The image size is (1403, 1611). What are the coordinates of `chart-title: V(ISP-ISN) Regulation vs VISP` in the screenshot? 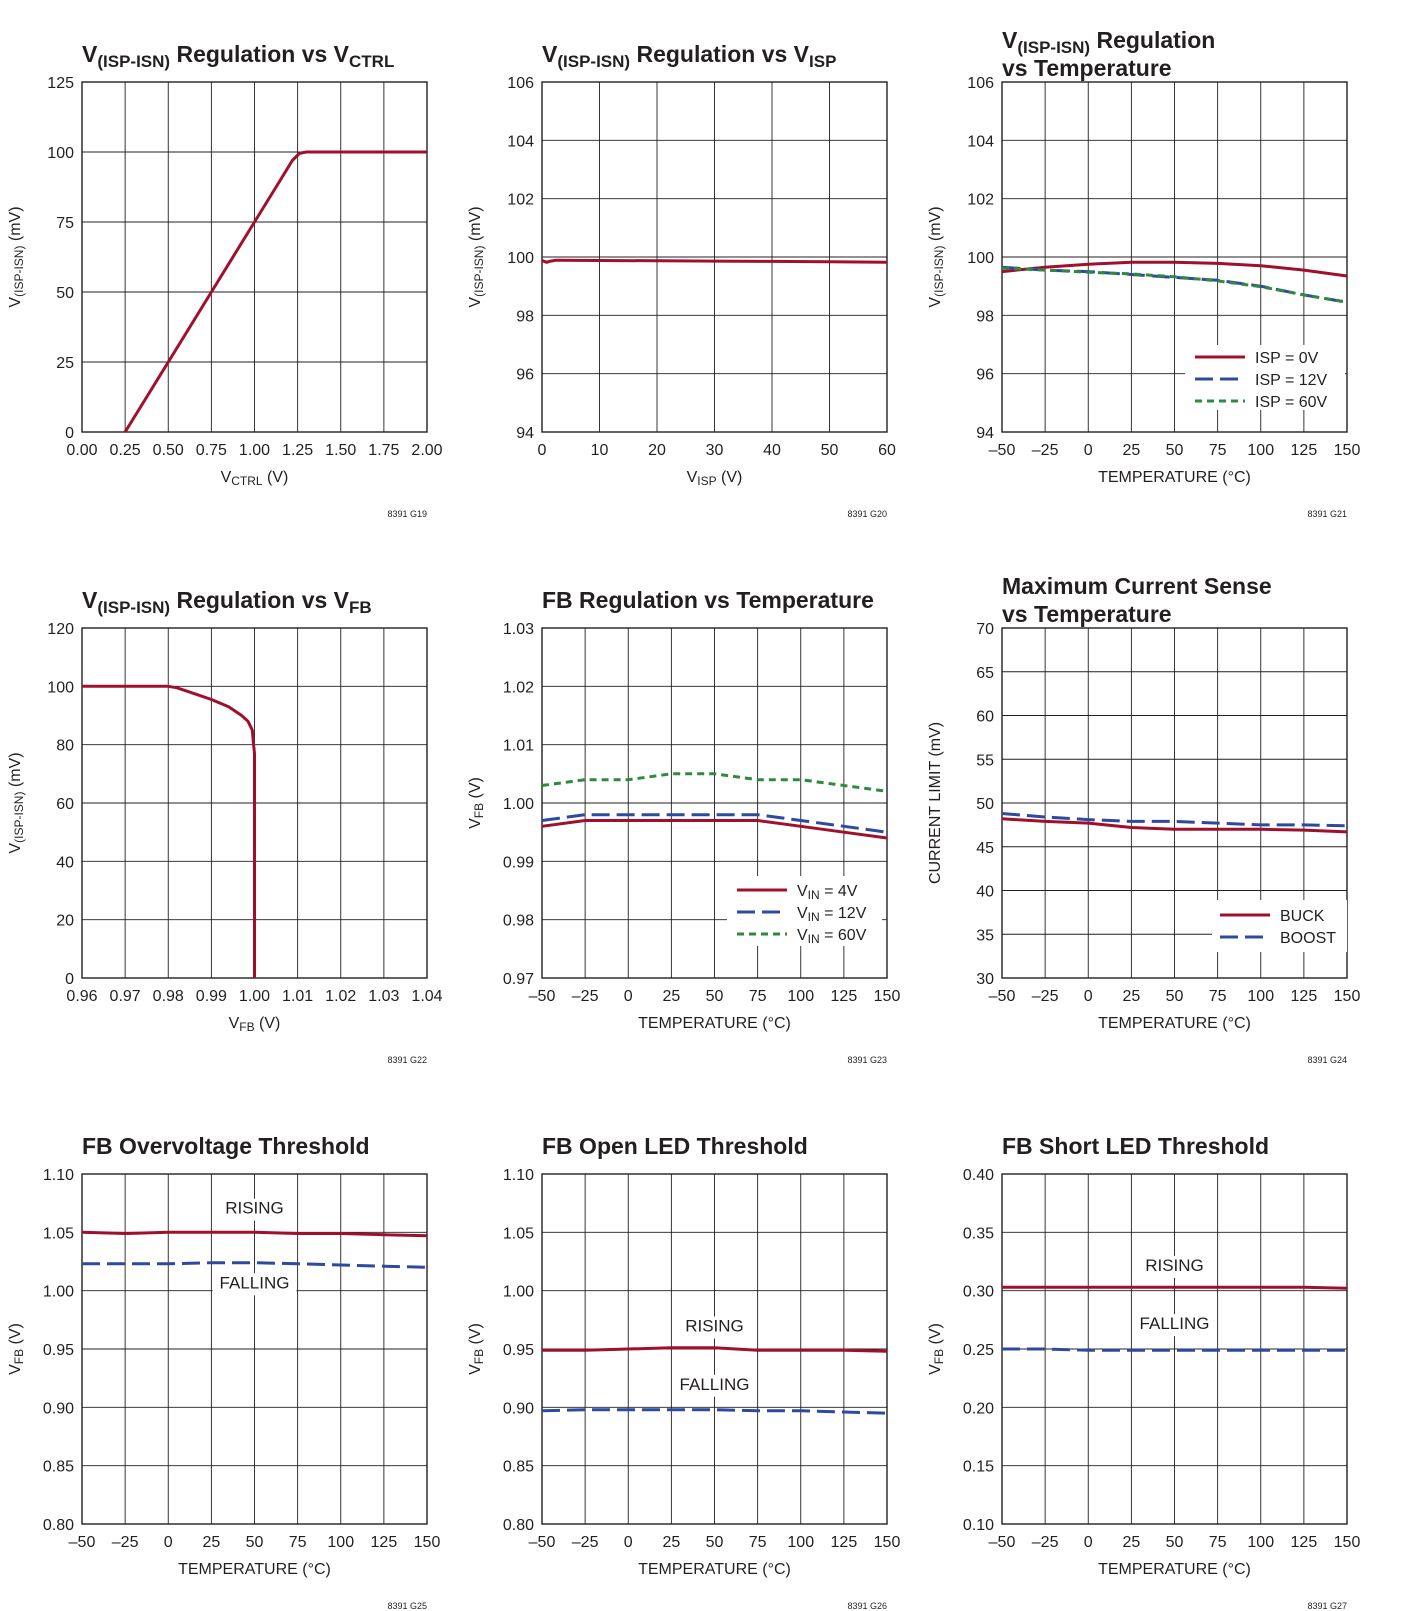 It's located at (689, 56).